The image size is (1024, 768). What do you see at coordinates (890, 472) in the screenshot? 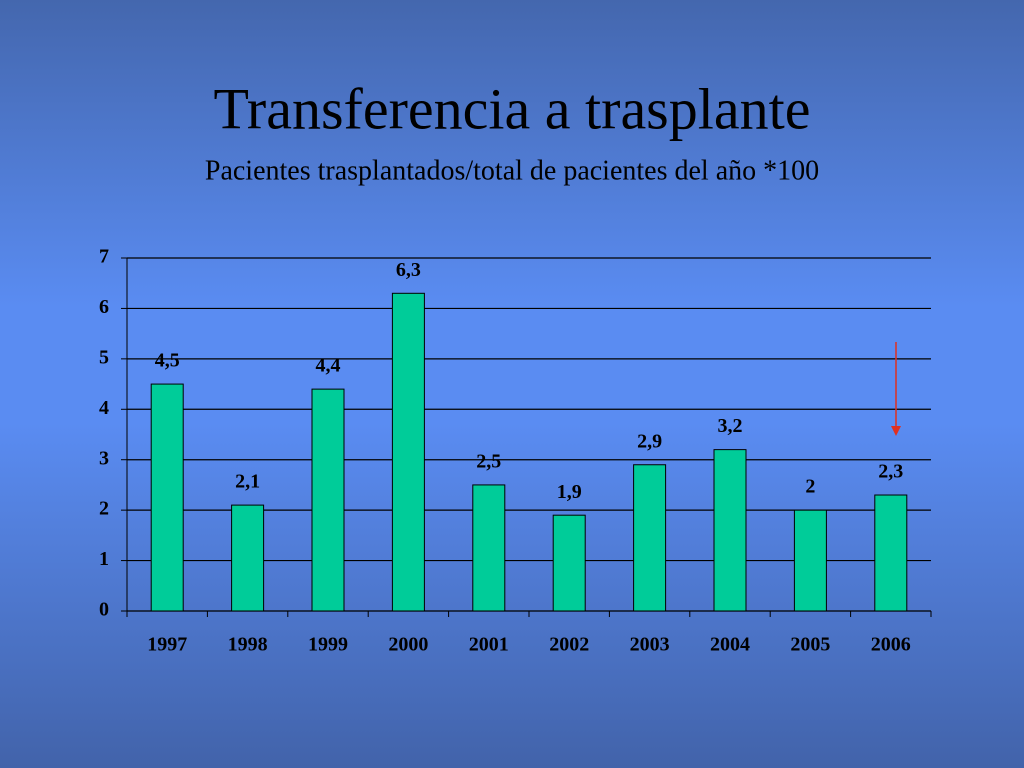
I see `value-label: 2,3` at bounding box center [890, 472].